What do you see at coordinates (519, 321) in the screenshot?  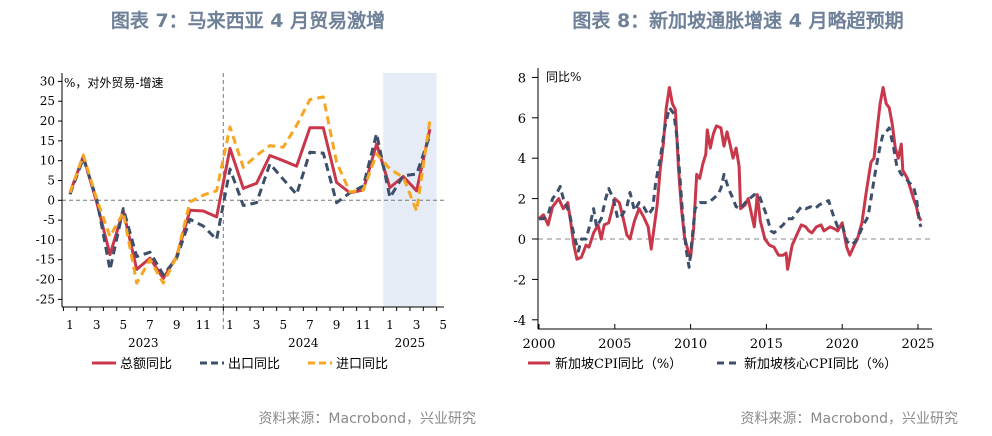 I see `y-tick-label: -4` at bounding box center [519, 321].